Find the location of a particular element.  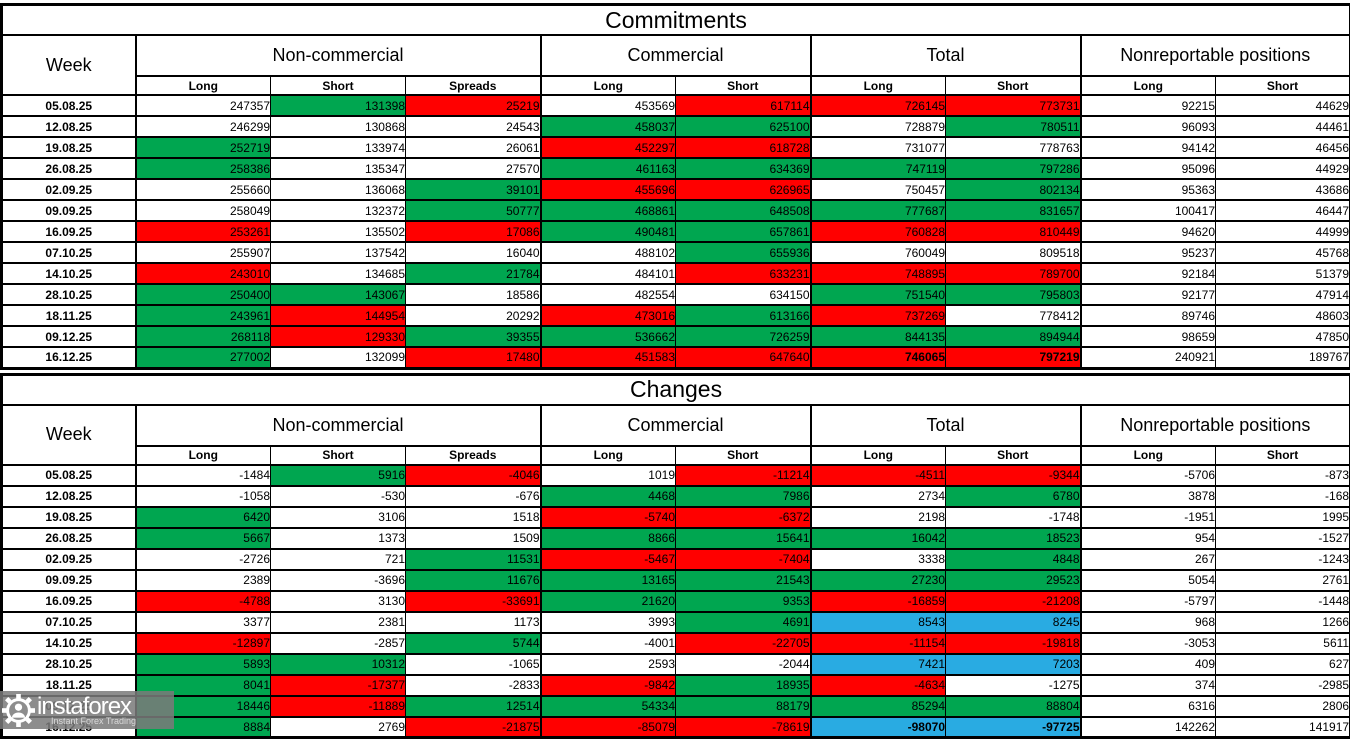

value-cell: -11214 is located at coordinates (743, 475).